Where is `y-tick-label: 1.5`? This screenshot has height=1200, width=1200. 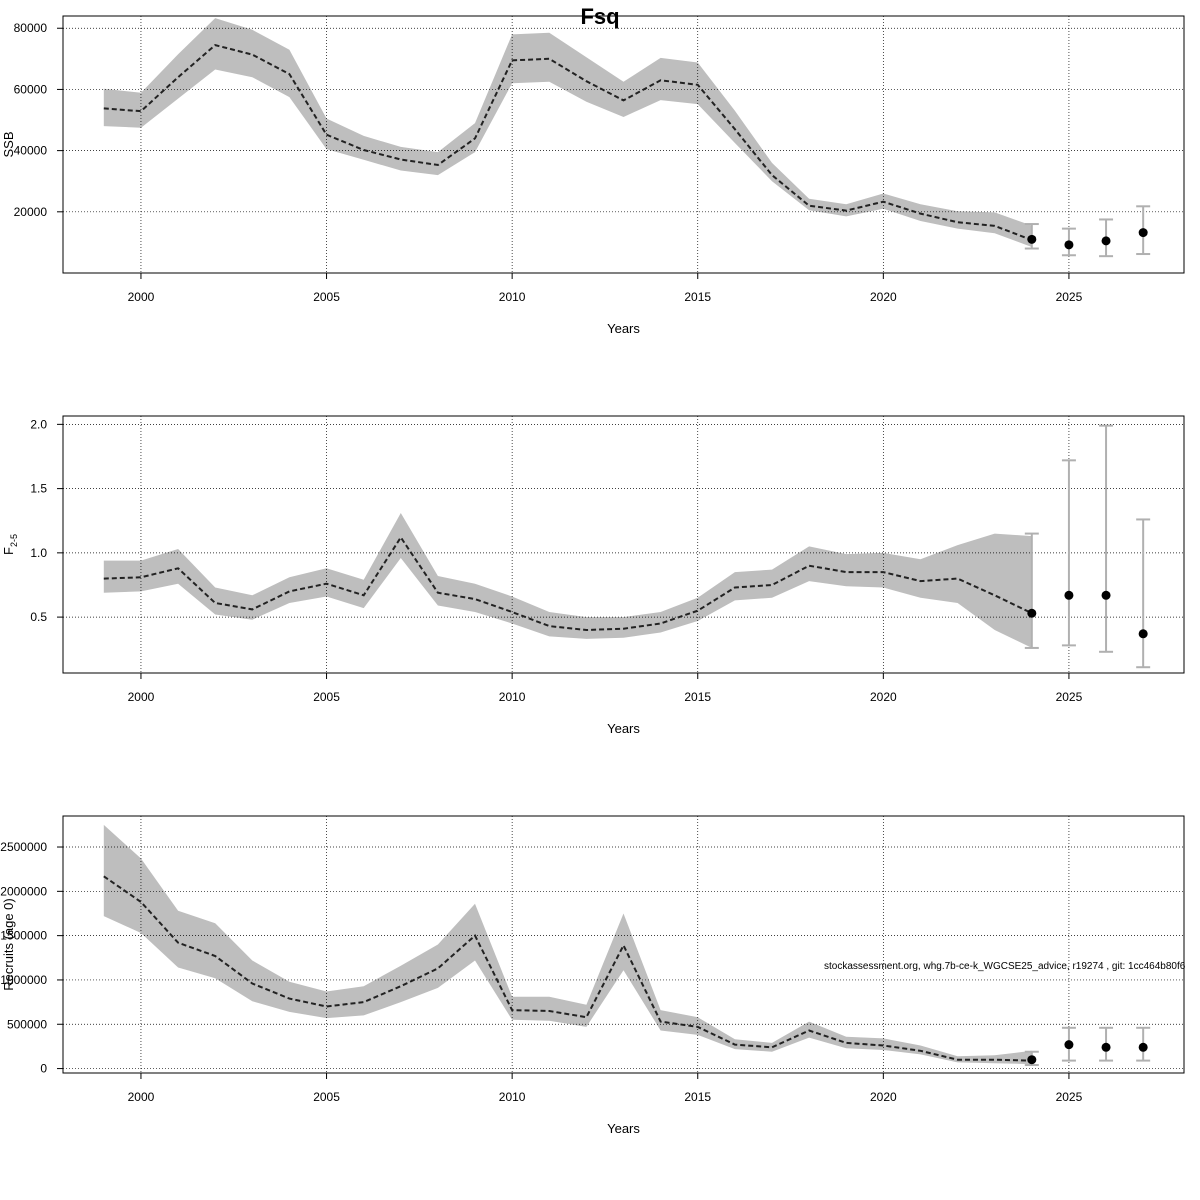 y-tick-label: 1.5 is located at coordinates (38, 489).